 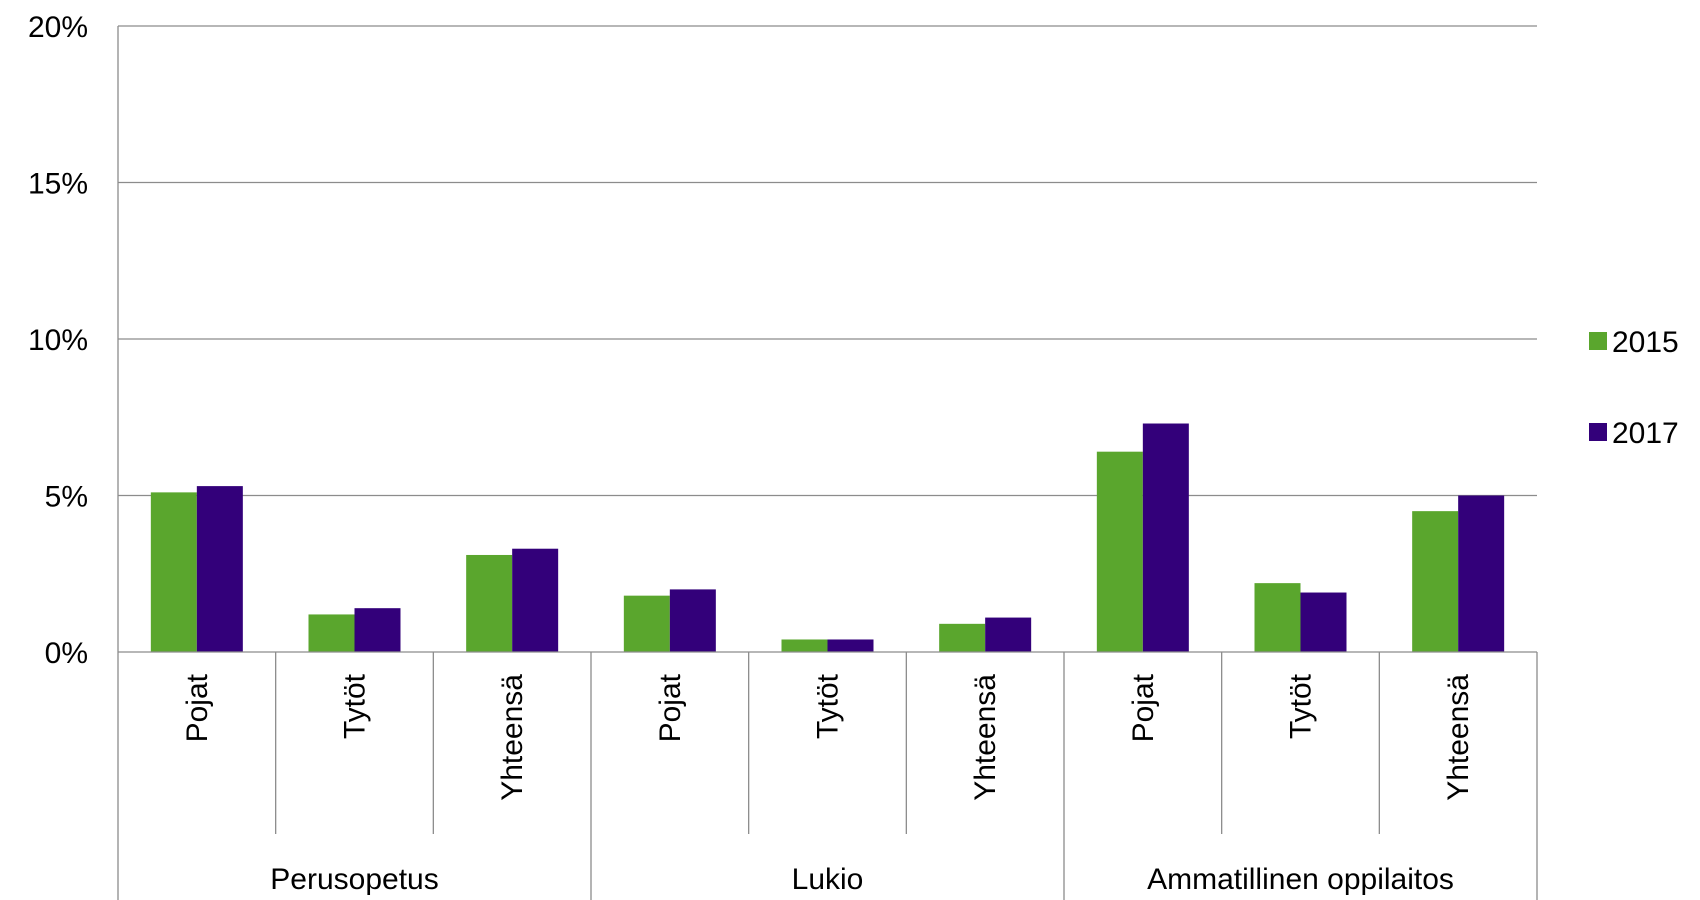 What do you see at coordinates (1645, 433) in the screenshot?
I see `legend-label: 2017` at bounding box center [1645, 433].